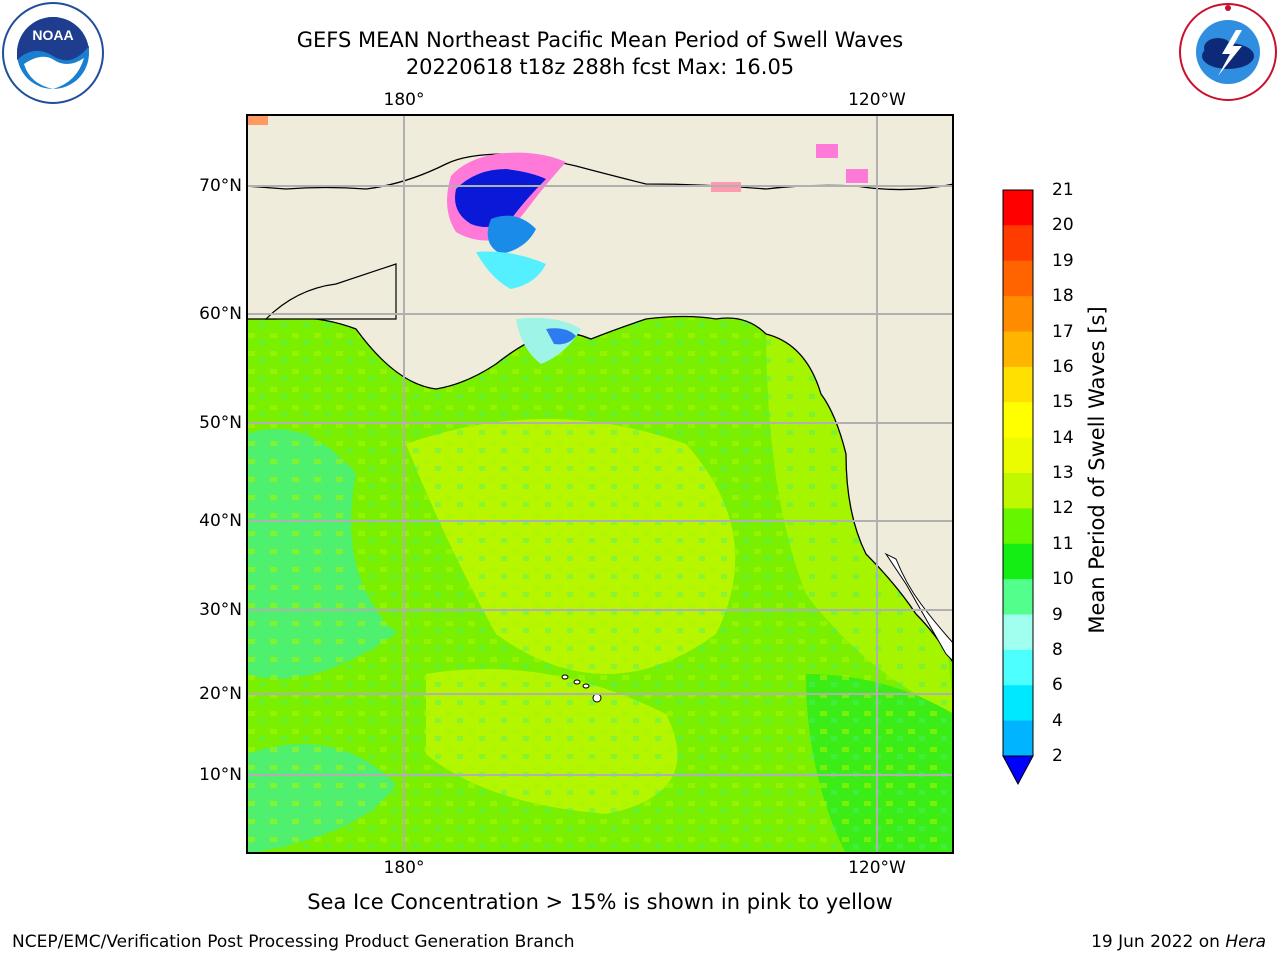  I want to click on lat-label-60n: 60°N, so click(220, 314).